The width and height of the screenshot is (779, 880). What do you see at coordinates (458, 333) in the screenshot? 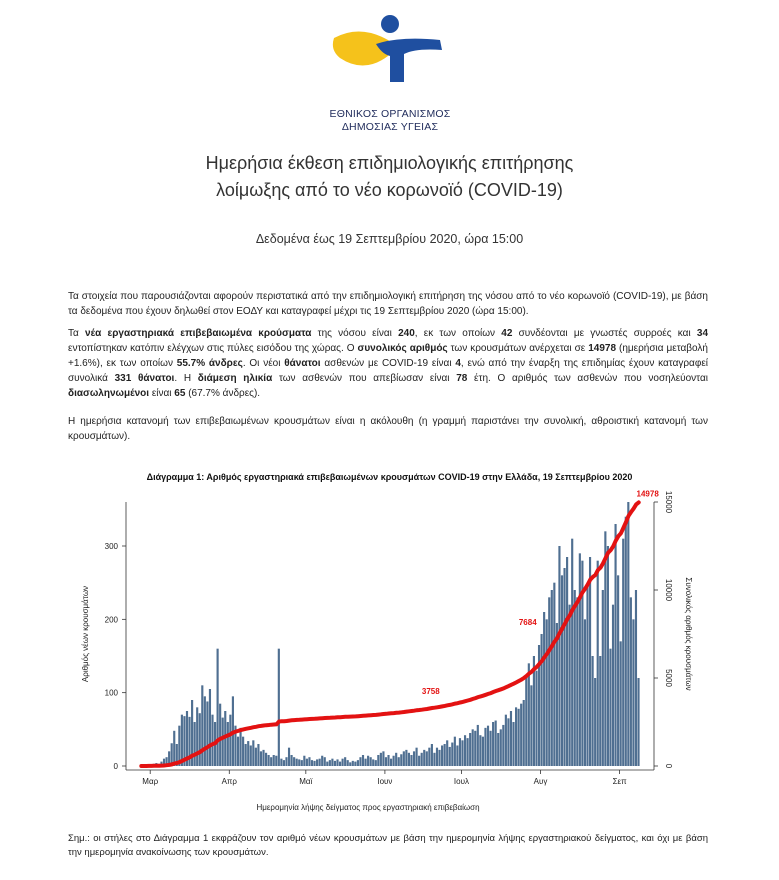
I see `text-run: , εκ των οποίων` at bounding box center [458, 333].